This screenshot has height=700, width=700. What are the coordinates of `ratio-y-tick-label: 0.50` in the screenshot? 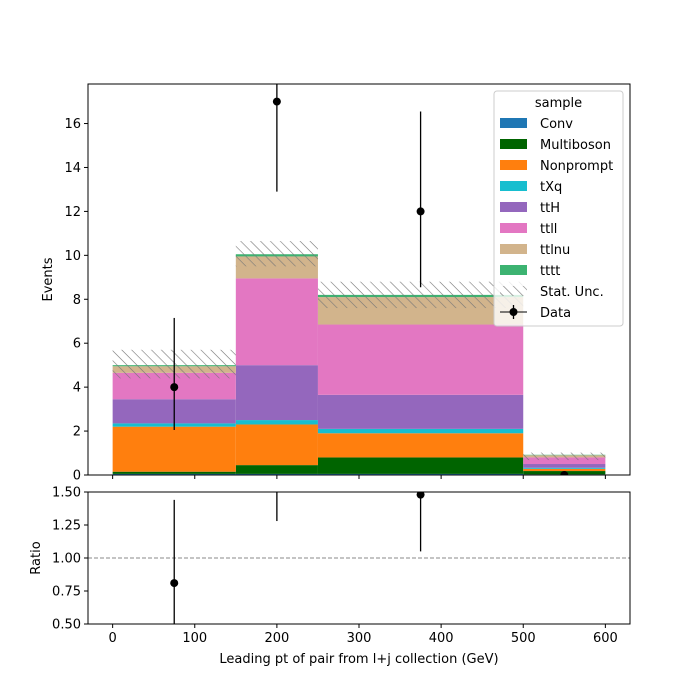 It's located at (66, 625).